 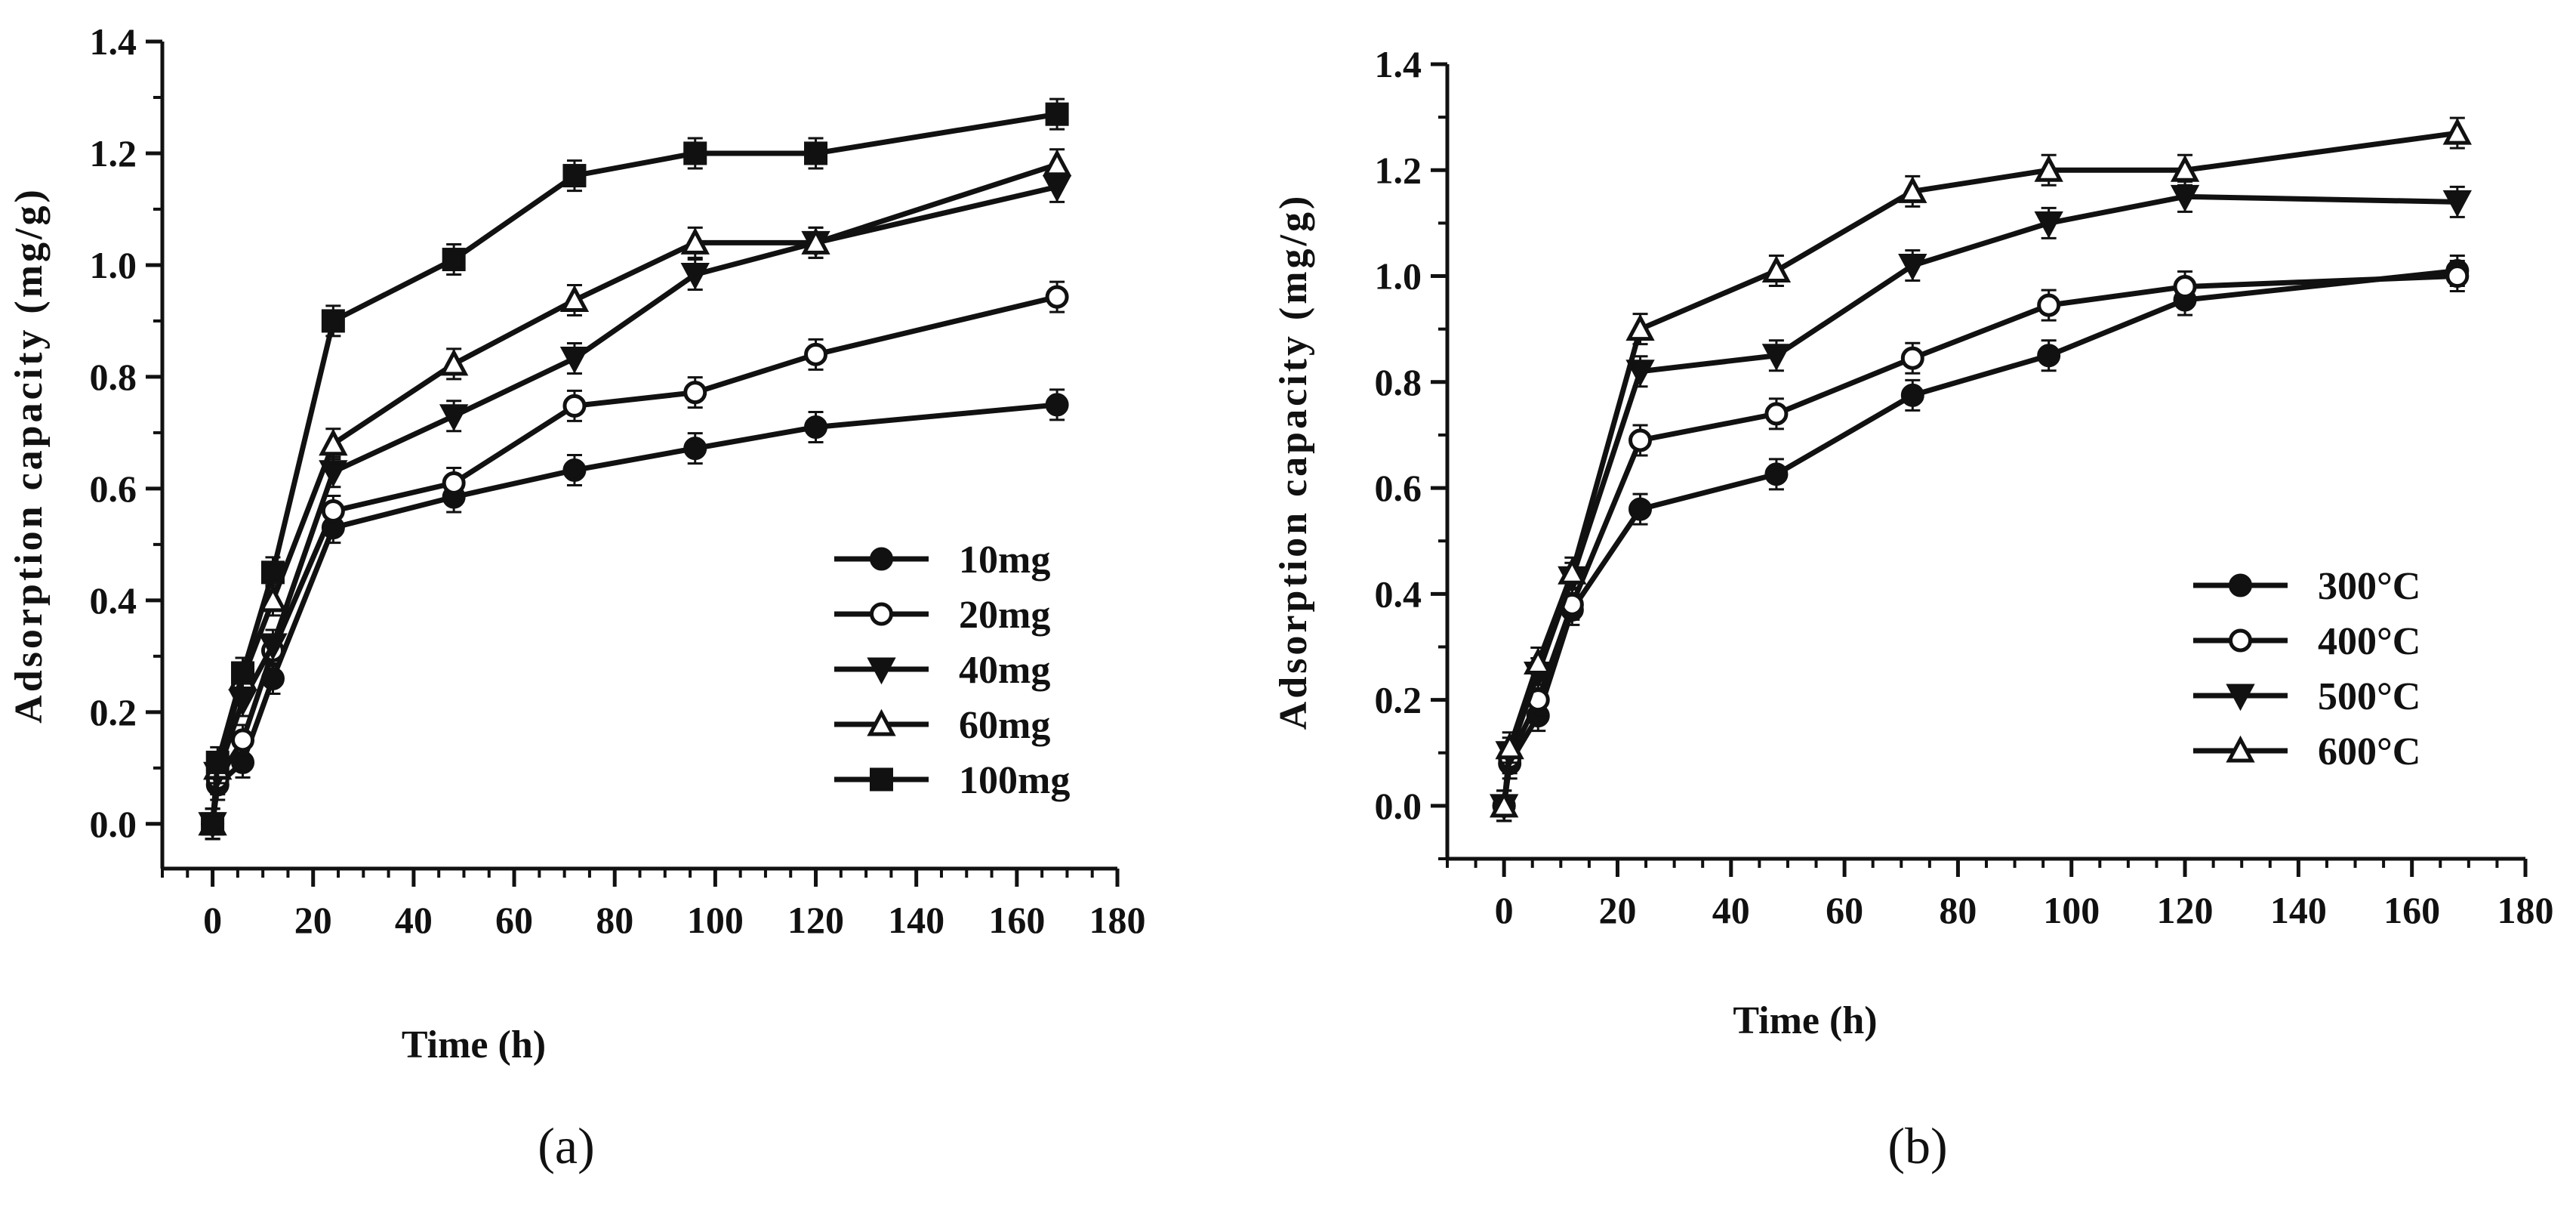 What do you see at coordinates (1917, 1146) in the screenshot?
I see `panel-b-label: (b)` at bounding box center [1917, 1146].